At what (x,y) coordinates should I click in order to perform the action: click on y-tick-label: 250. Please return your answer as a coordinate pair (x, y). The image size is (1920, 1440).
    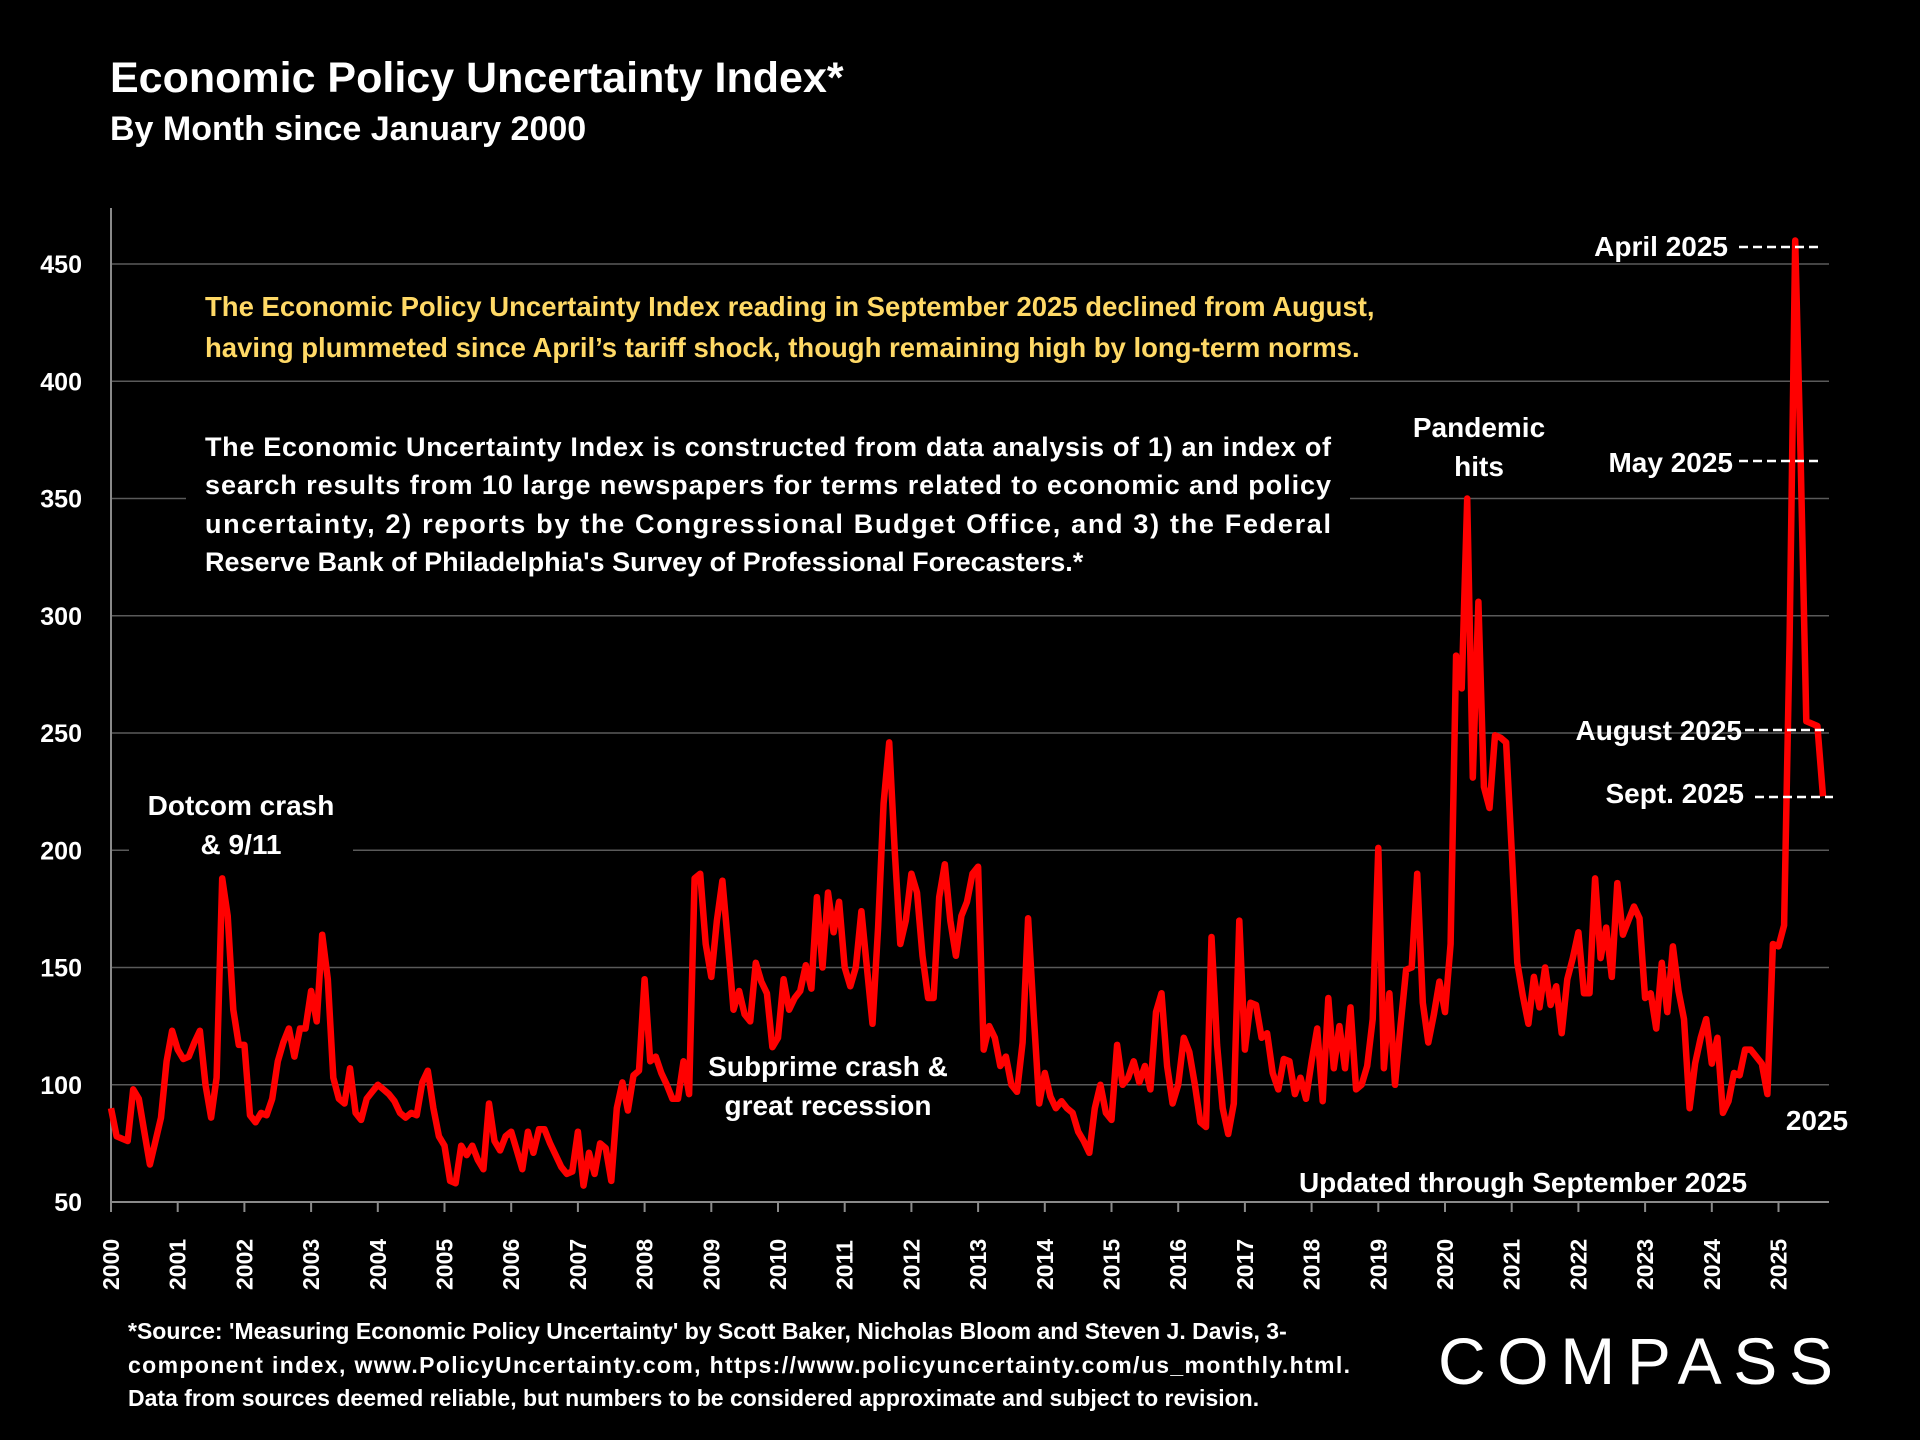
    Looking at the image, I should click on (61, 734).